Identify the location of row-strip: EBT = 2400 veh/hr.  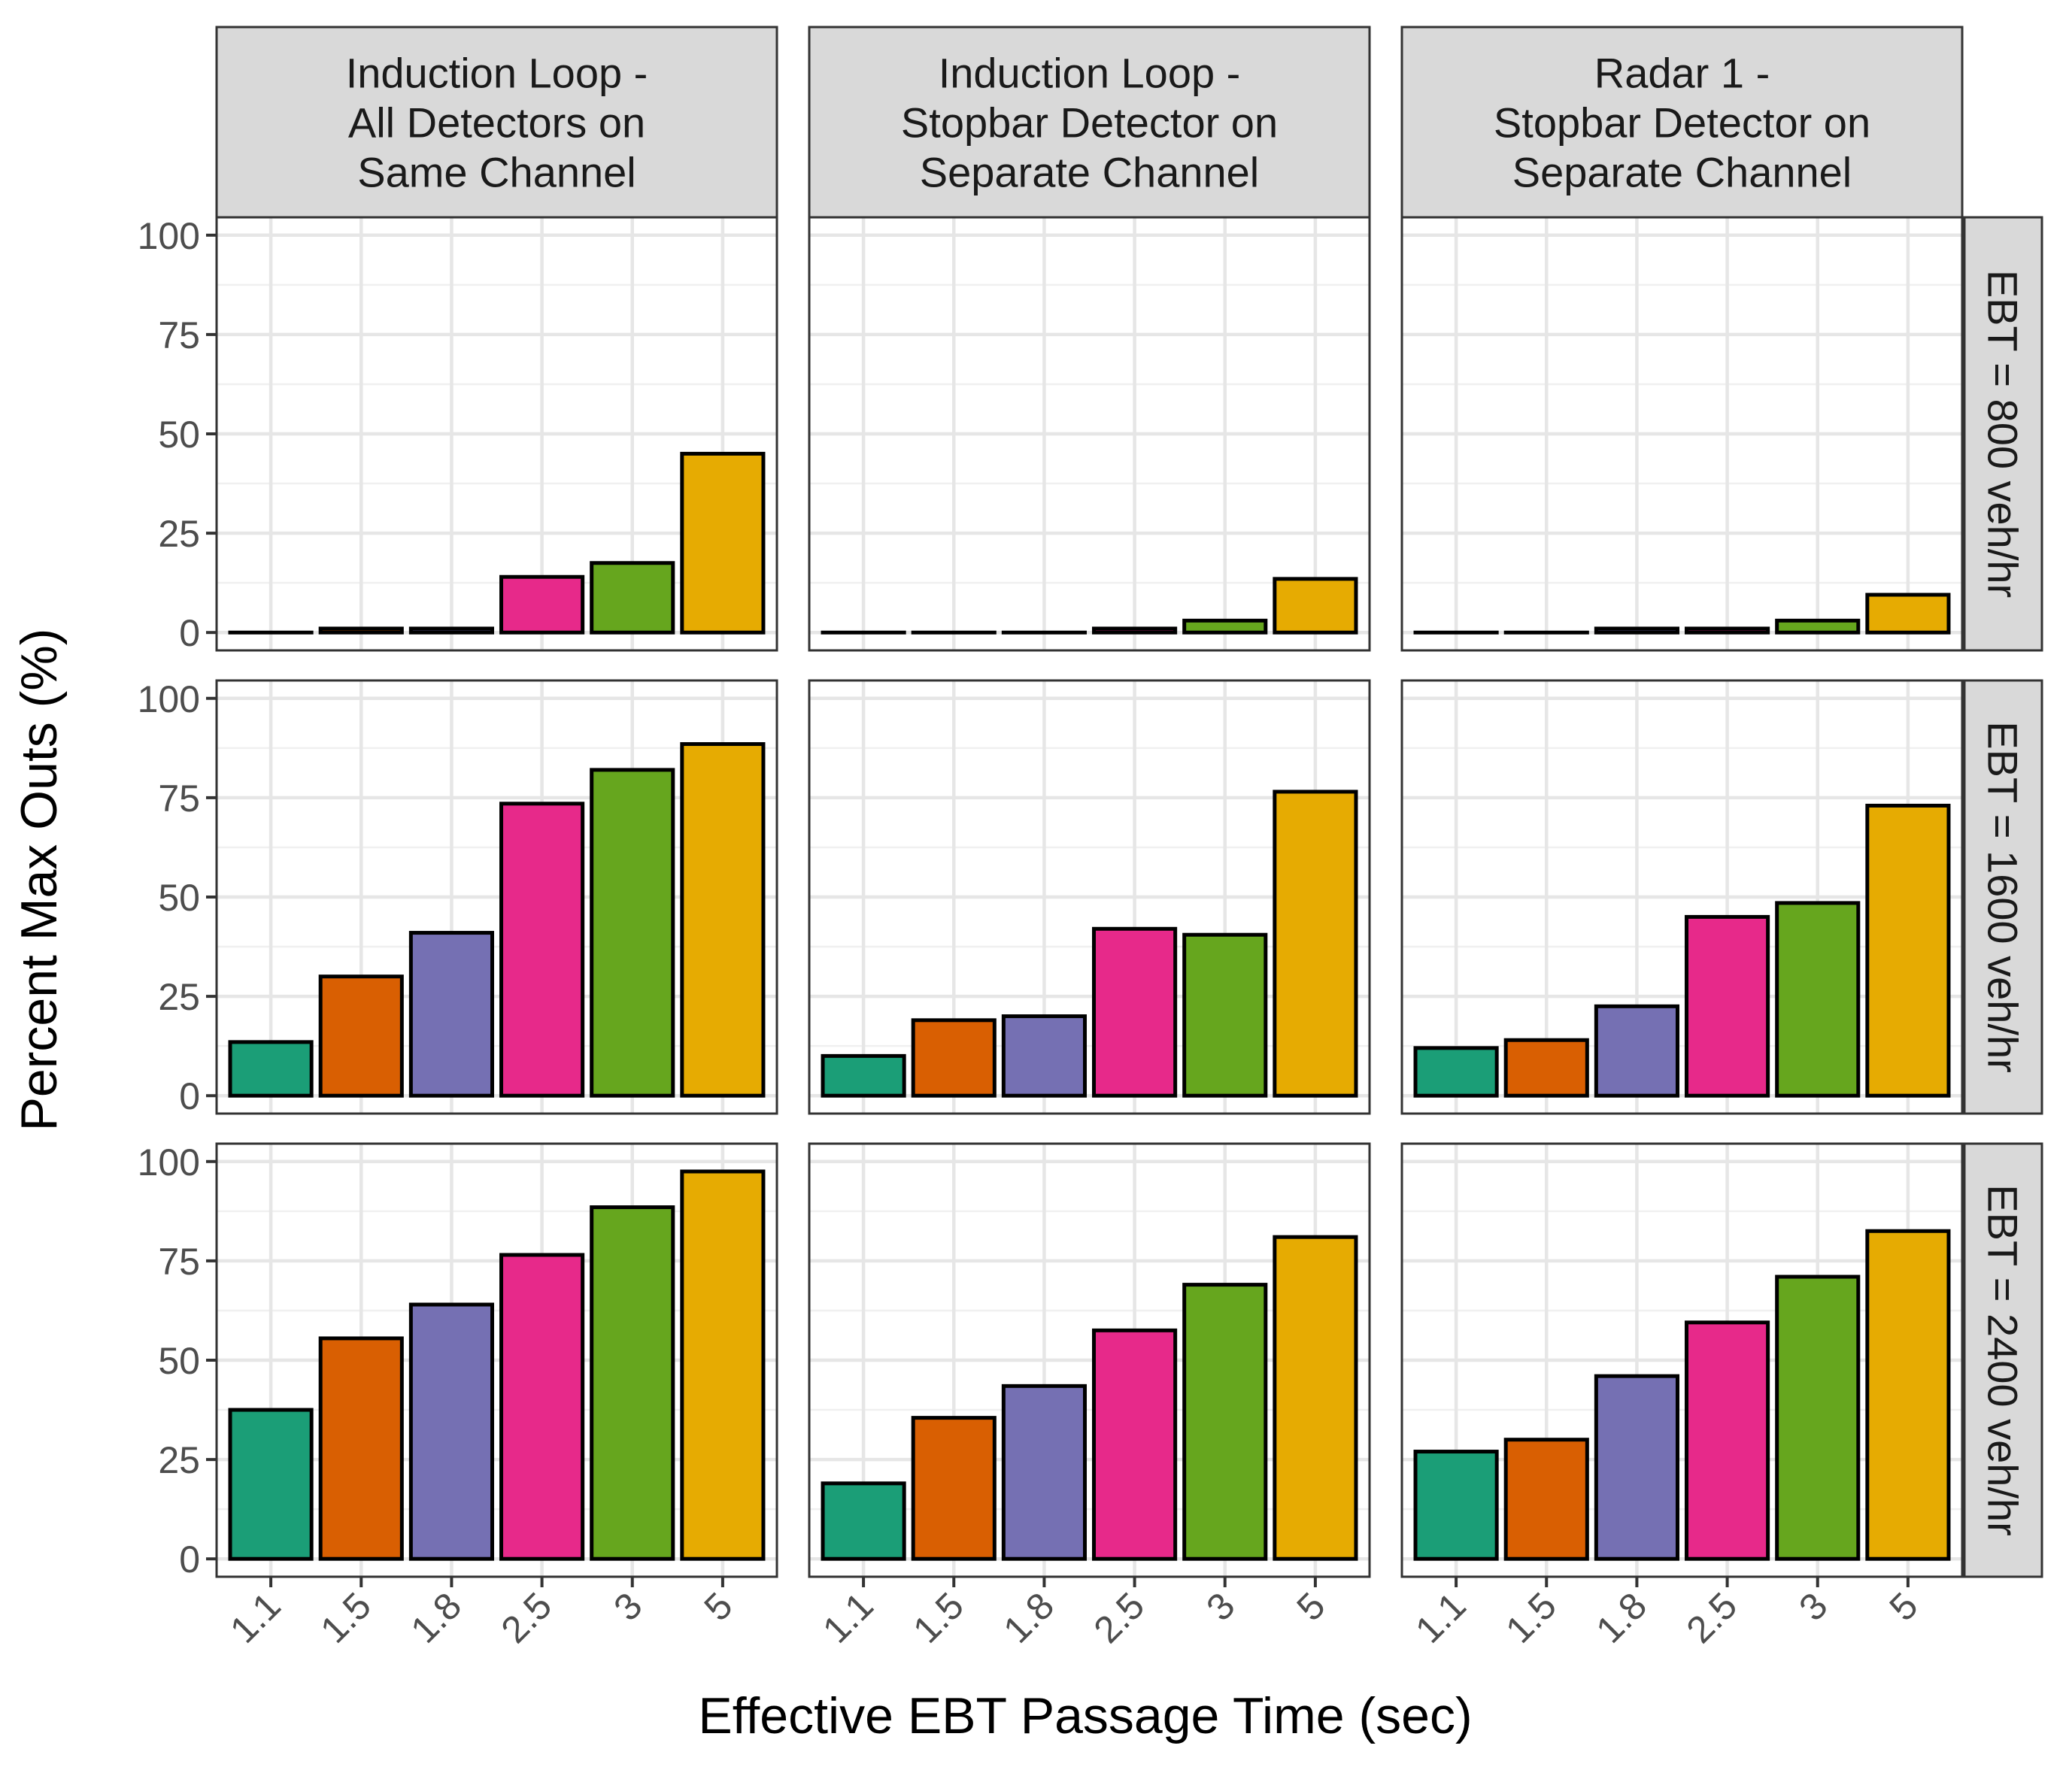
(2003, 1360).